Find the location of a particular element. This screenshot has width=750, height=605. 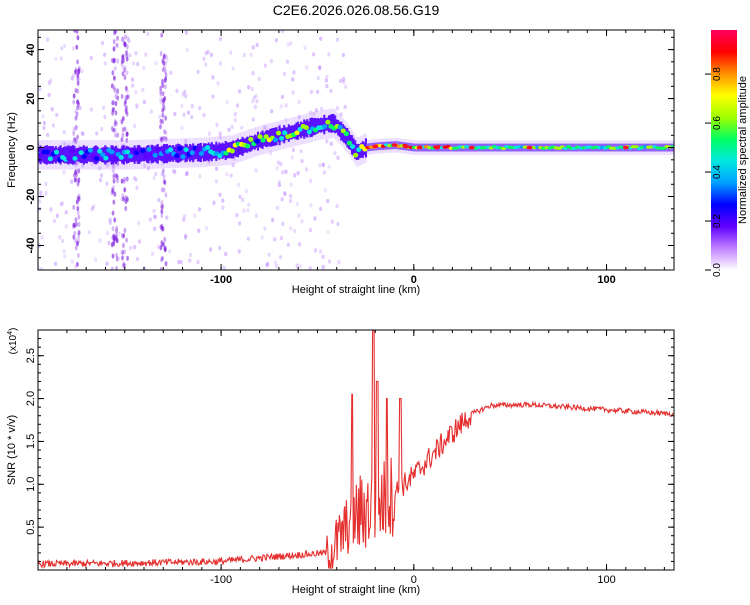

colorbar-tick-label: 0.4 is located at coordinates (717, 172).